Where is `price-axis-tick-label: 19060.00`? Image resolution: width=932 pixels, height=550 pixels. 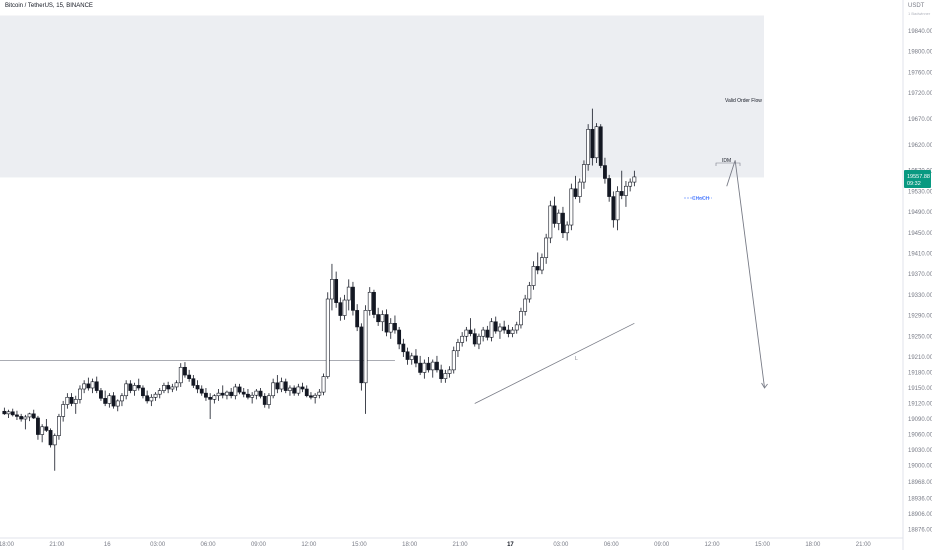
price-axis-tick-label: 19060.00 is located at coordinates (920, 436).